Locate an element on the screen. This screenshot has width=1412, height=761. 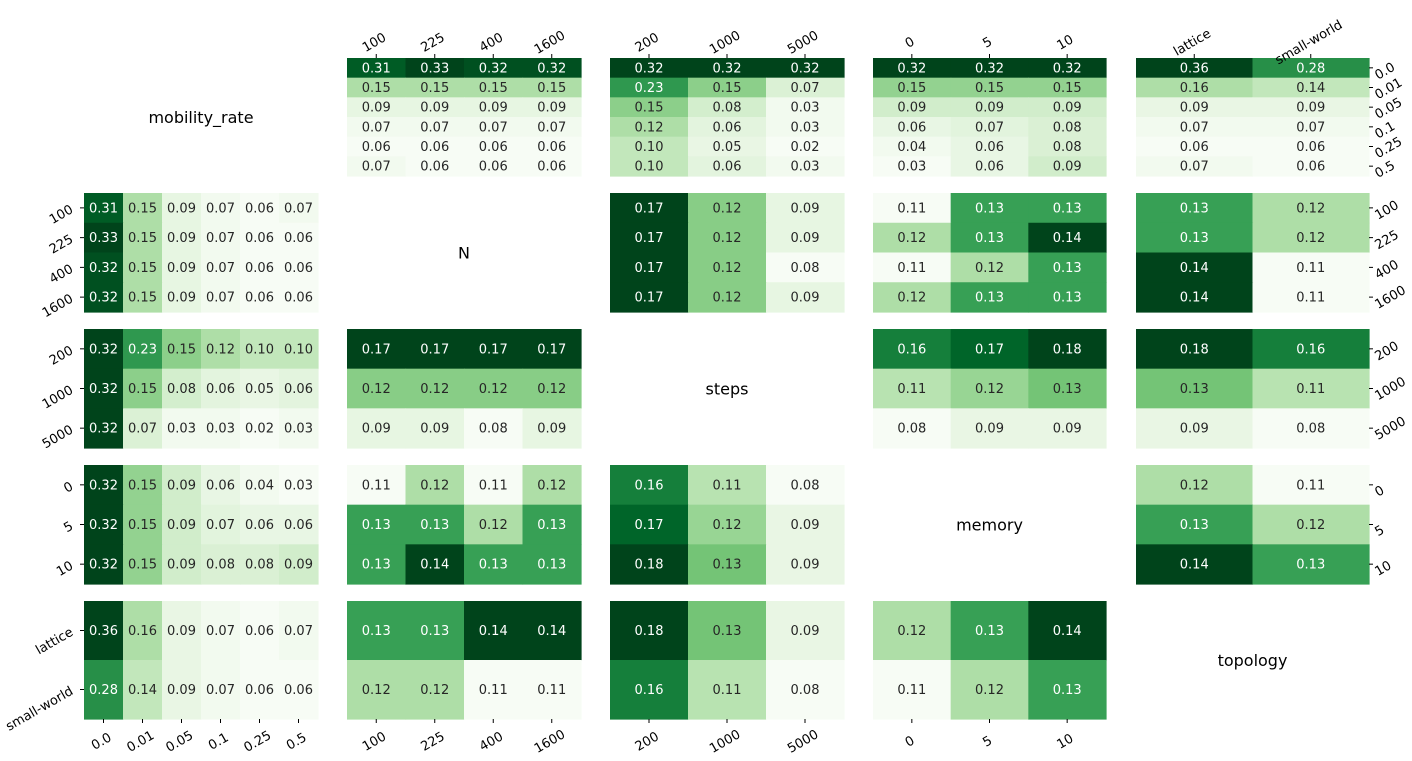
y-tick-label-right: 5000 is located at coordinates (1391, 429).